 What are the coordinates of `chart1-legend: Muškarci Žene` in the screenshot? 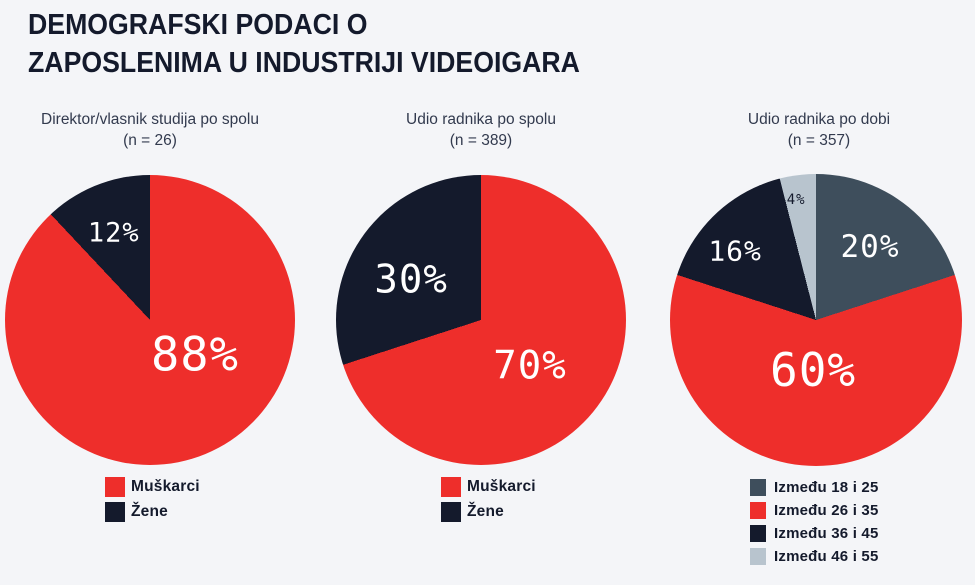 It's located at (152, 502).